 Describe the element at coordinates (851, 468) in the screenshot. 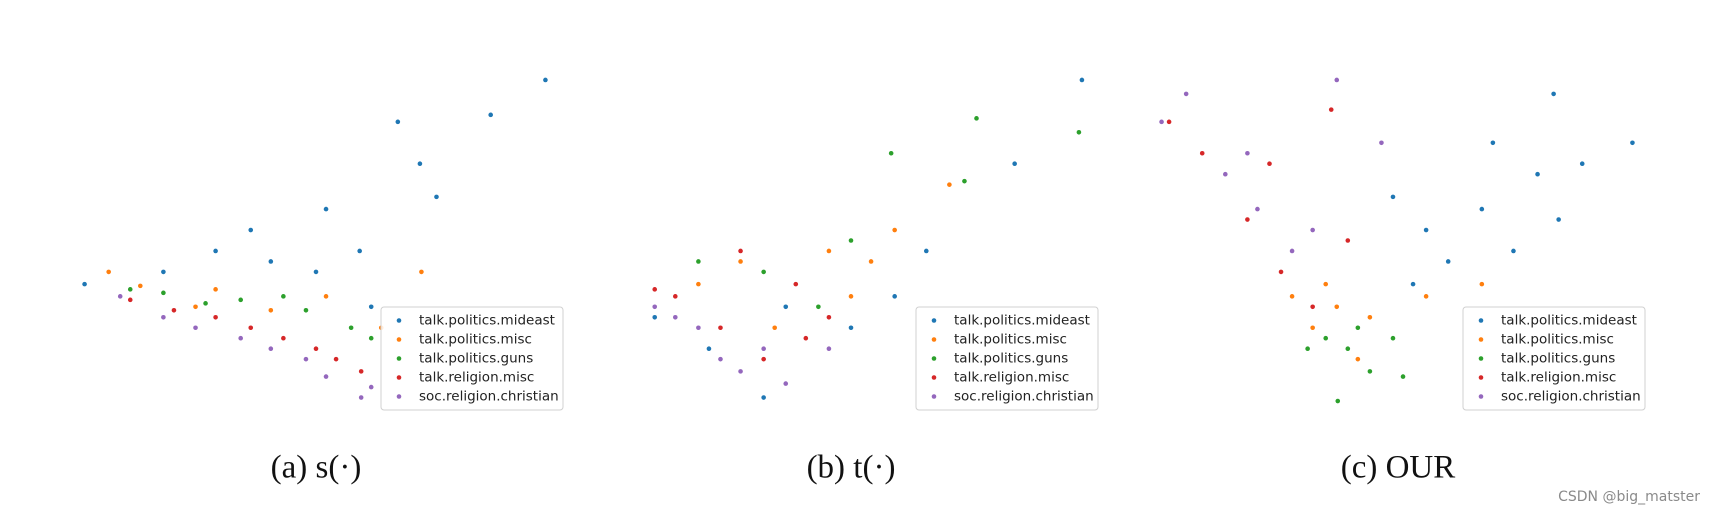

I see `panel-caption: (b) t(·)` at that location.